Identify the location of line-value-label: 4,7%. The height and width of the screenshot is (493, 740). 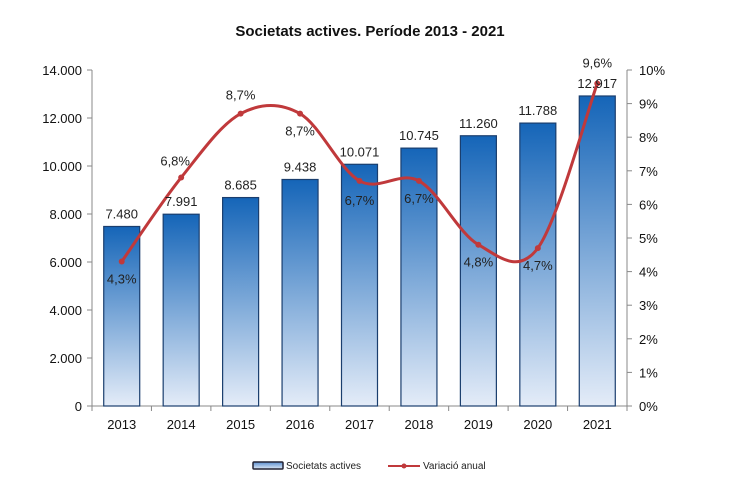
(538, 265).